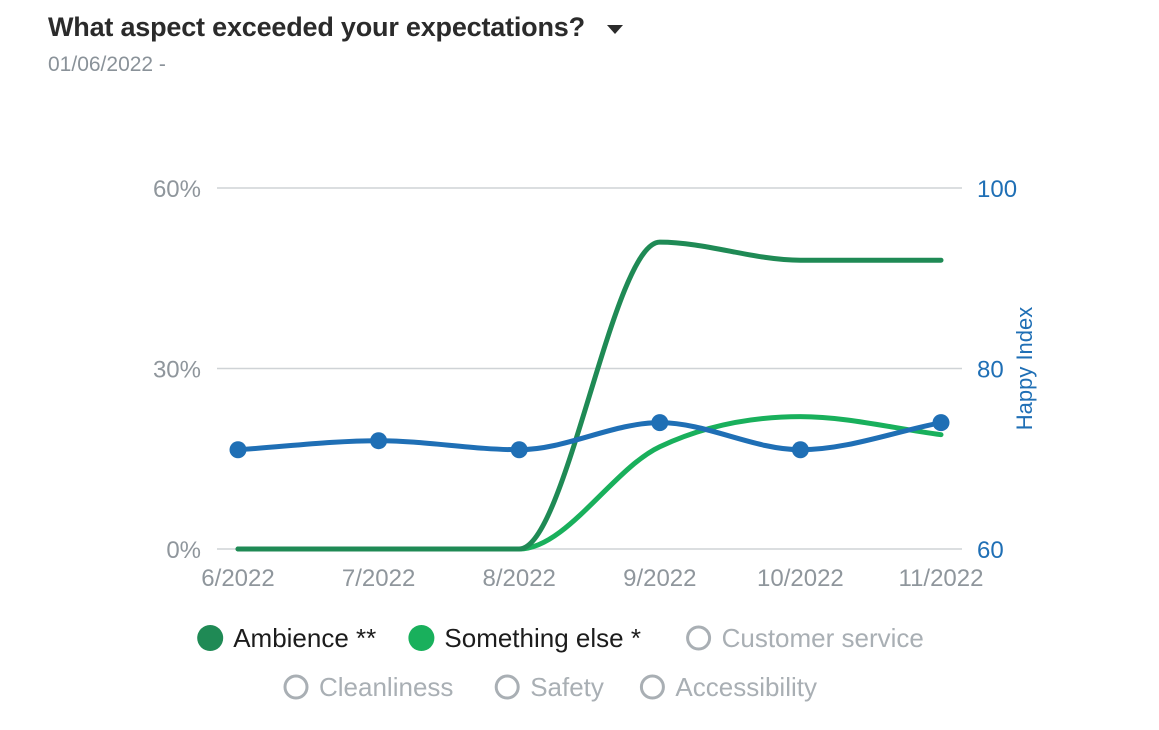  What do you see at coordinates (567, 687) in the screenshot?
I see `legend-label: Safety` at bounding box center [567, 687].